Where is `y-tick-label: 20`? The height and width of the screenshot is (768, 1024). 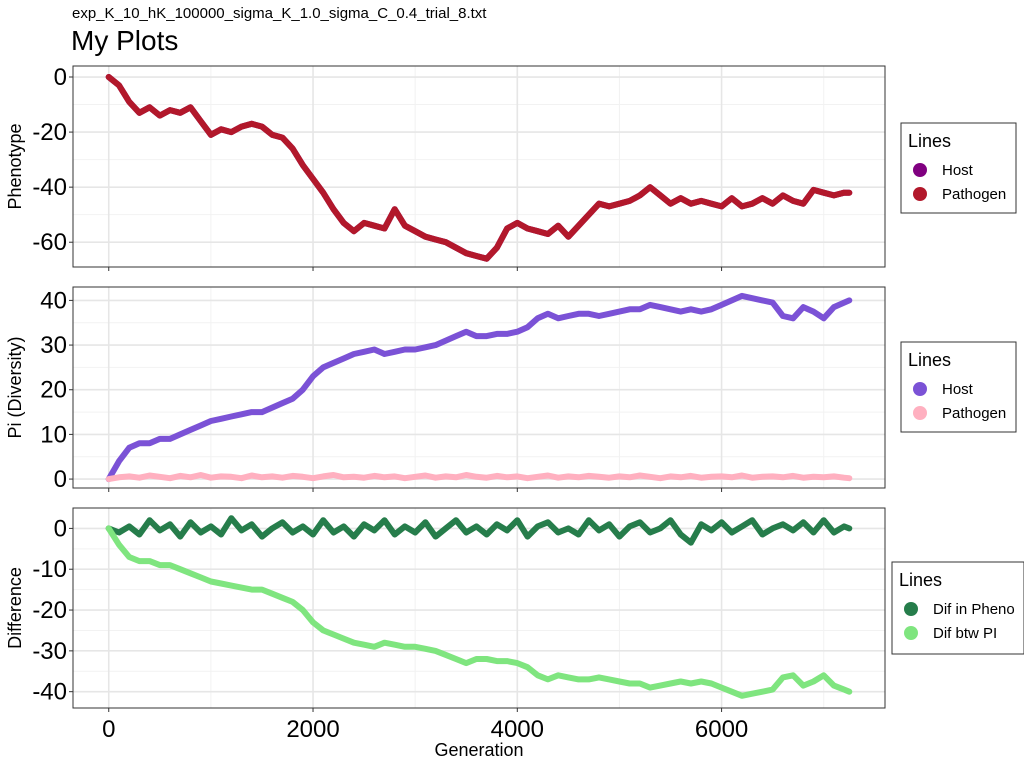
y-tick-label: 20 is located at coordinates (53, 390).